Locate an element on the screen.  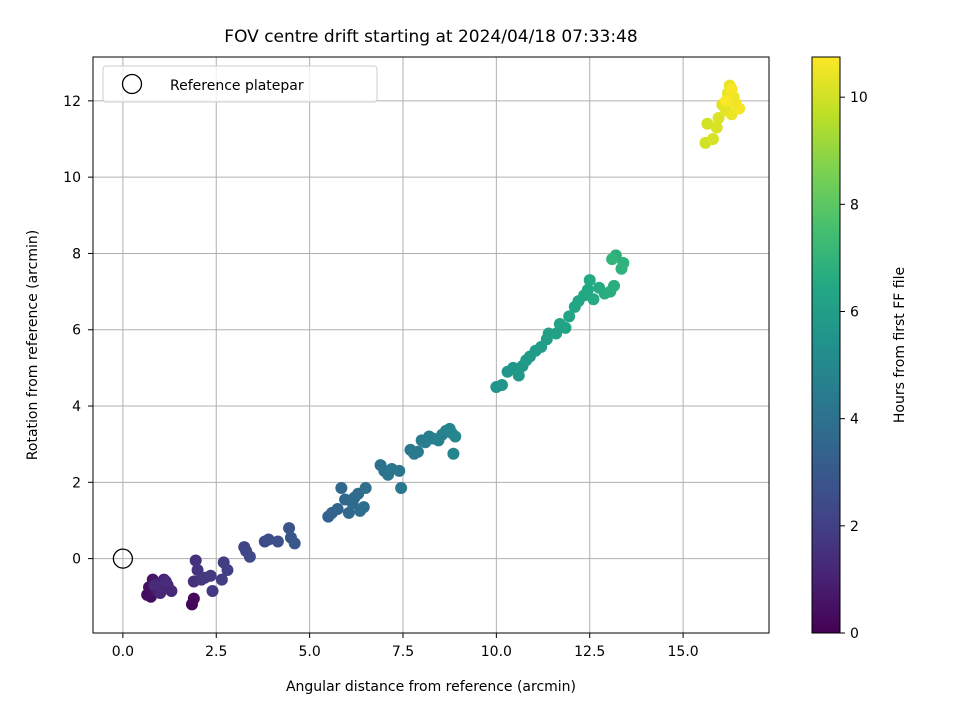
x-tick-label: 2.5 is located at coordinates (216, 652).